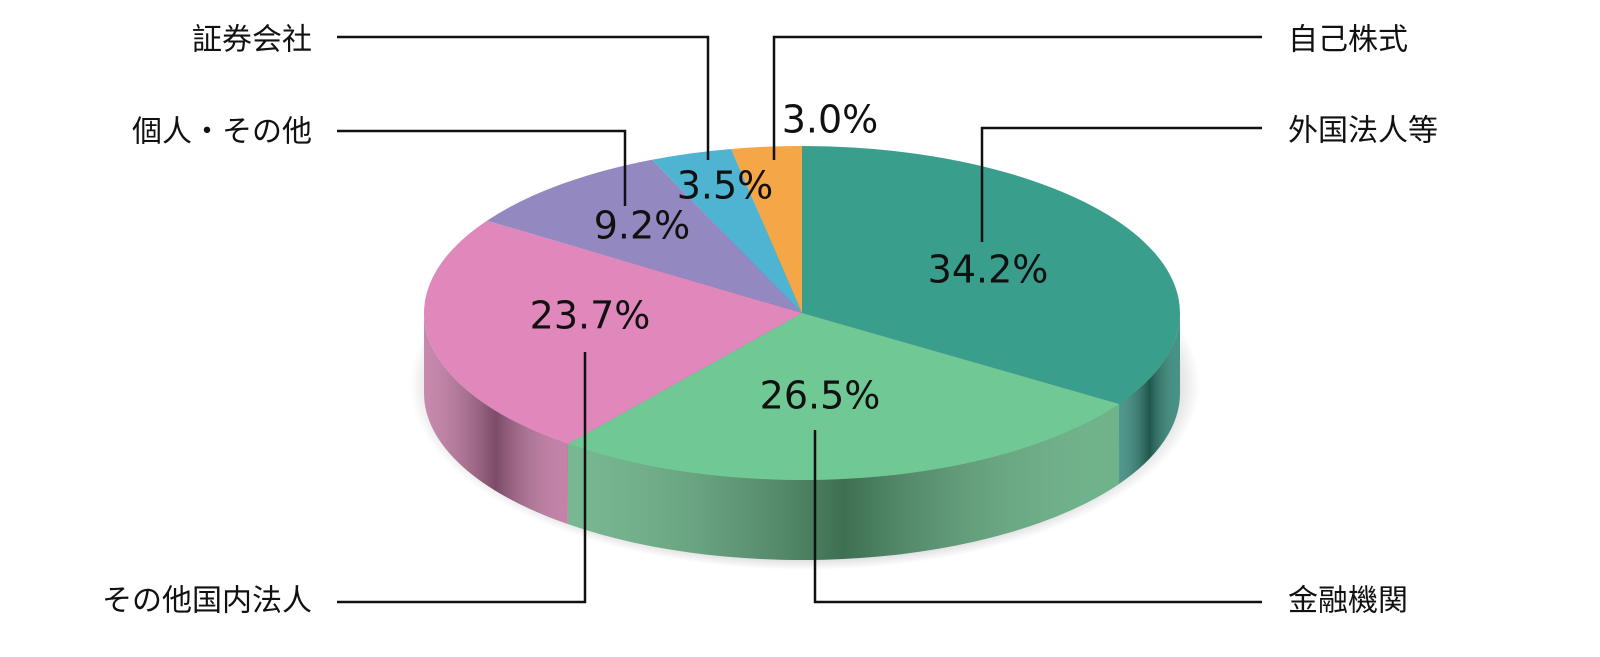  Describe the element at coordinates (1348, 40) in the screenshot. I see `category-label: 自己株式` at that location.